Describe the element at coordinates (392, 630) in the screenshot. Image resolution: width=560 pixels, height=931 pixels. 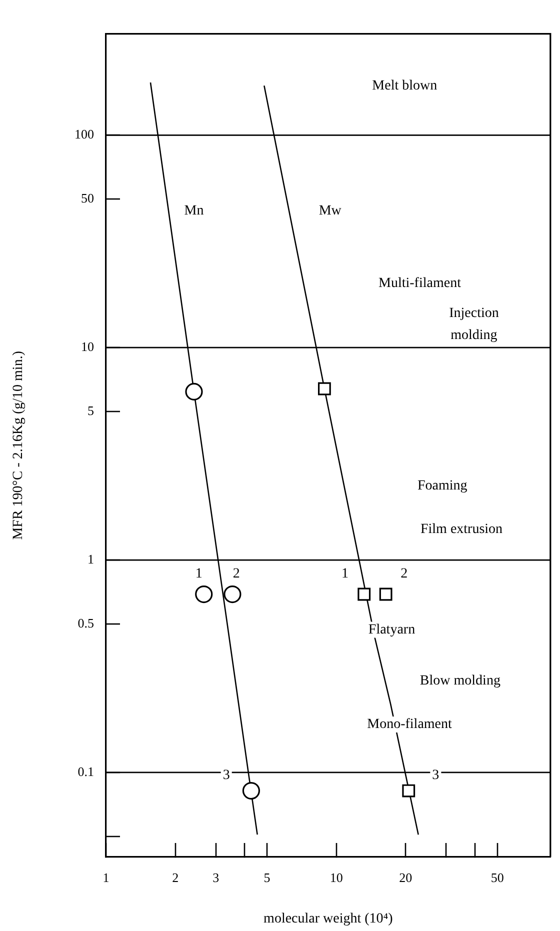
I see `annotation: Flatyarn` at that location.